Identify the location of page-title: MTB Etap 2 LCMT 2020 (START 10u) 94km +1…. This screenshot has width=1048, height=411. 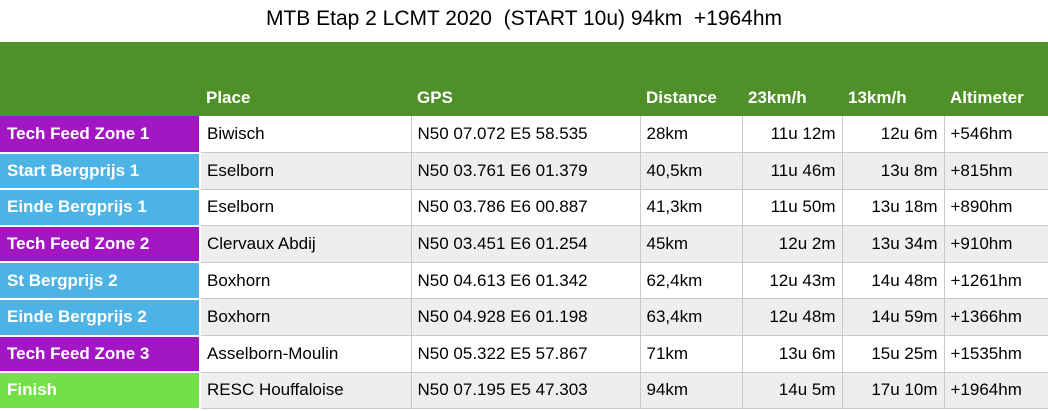
(524, 18).